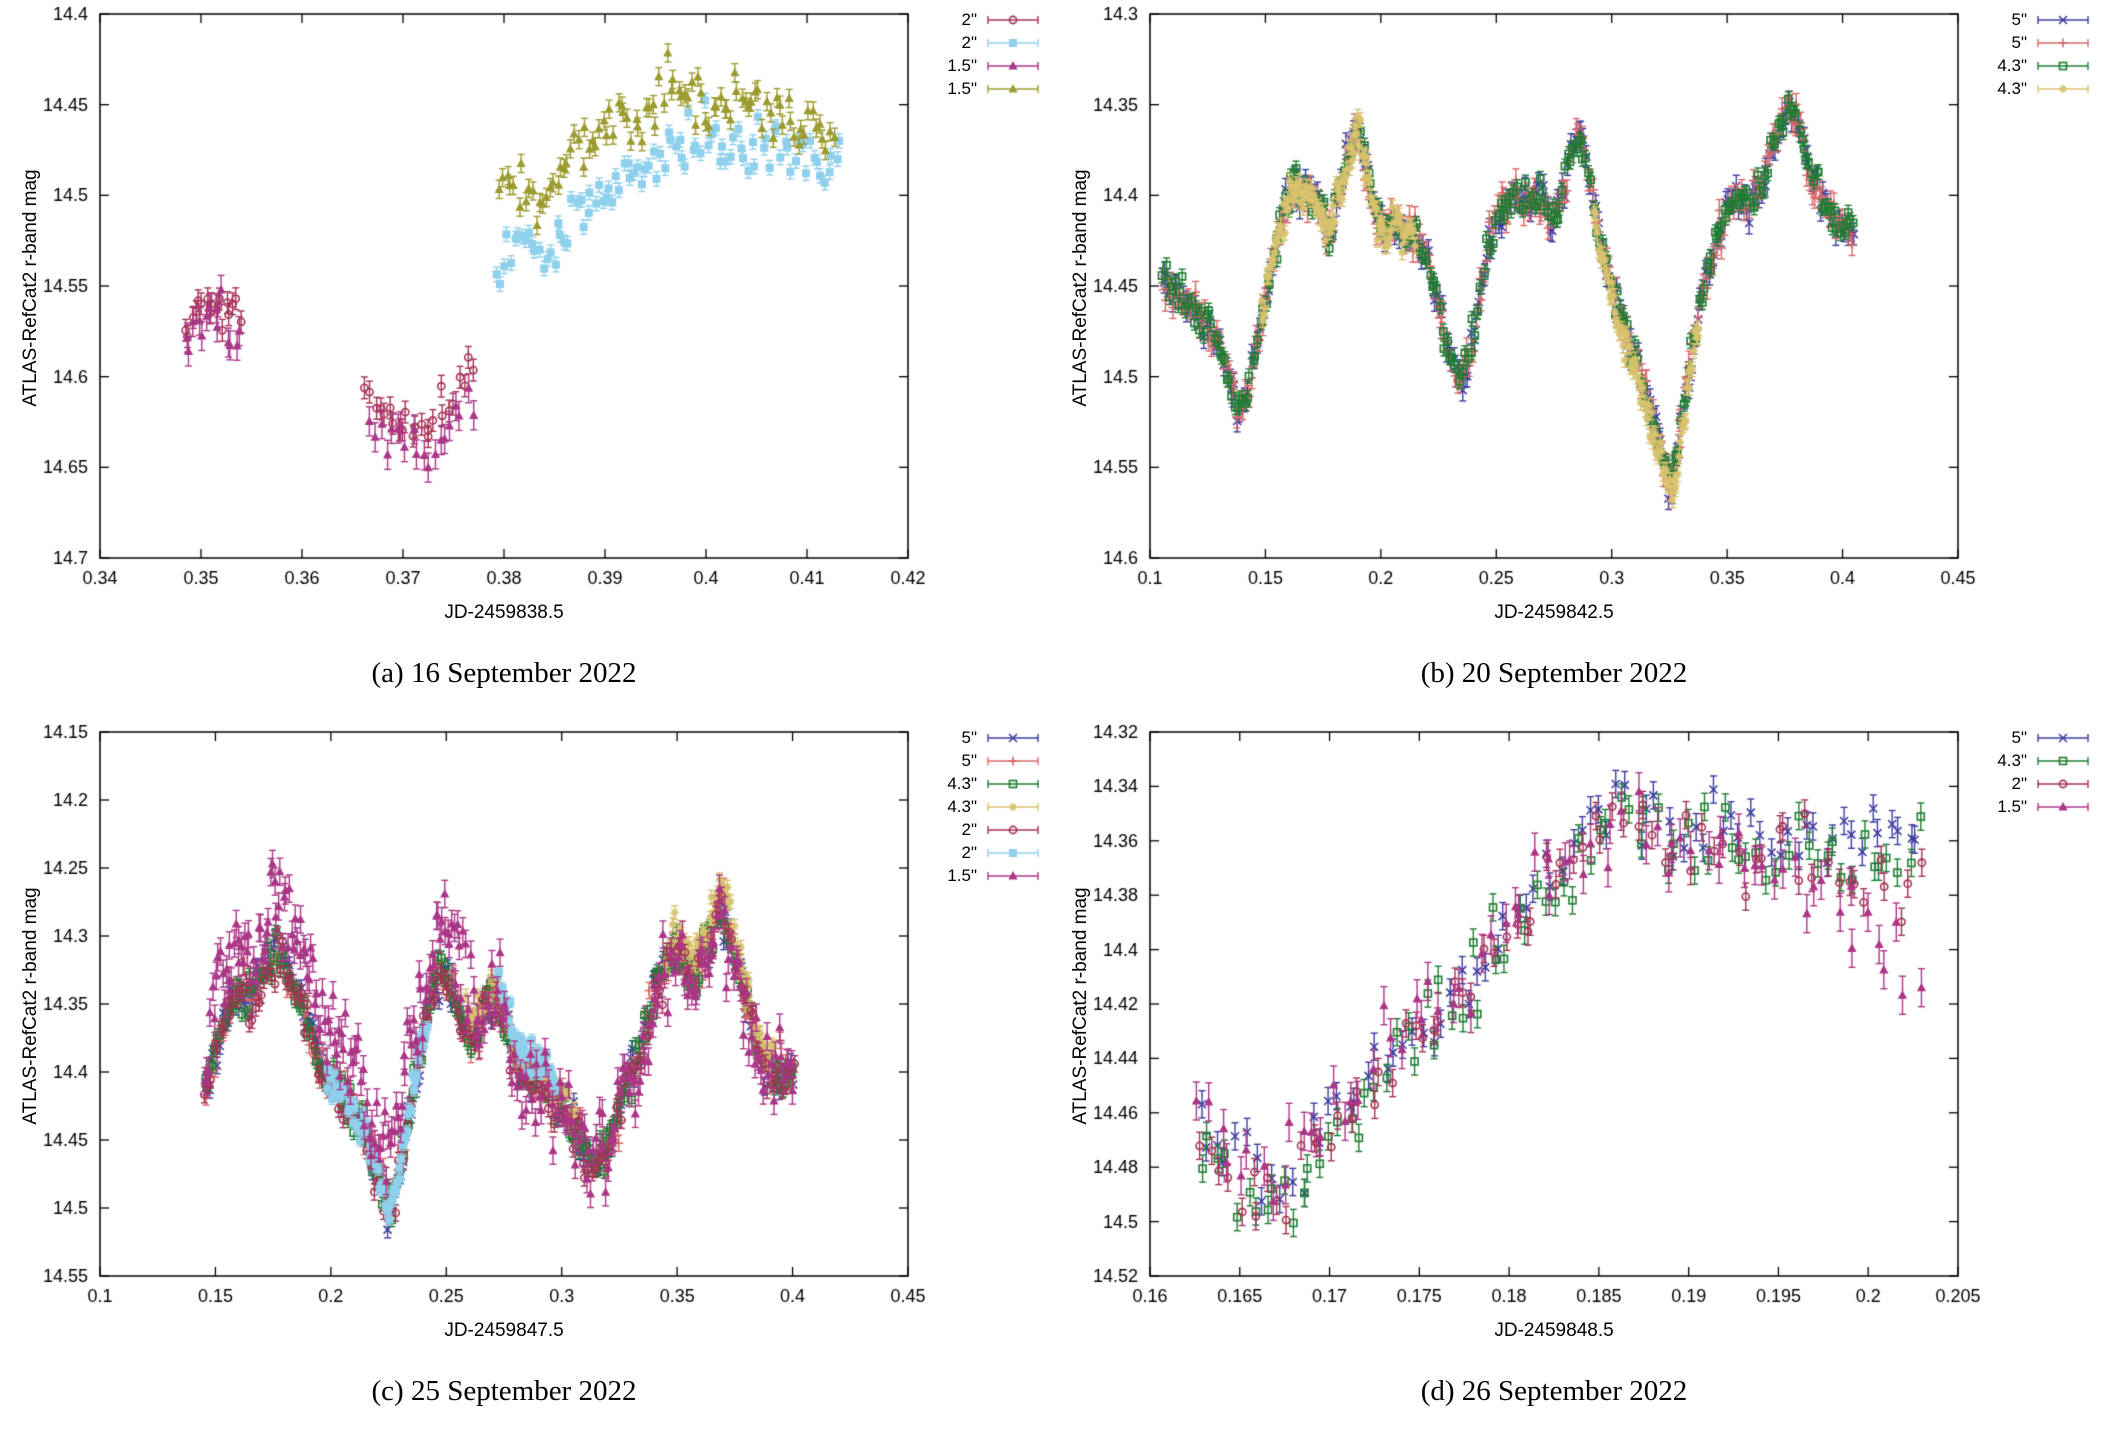  I want to click on y-axis-label-c: ATLAS-RefCat2 r-band mag, so click(30, 1006).